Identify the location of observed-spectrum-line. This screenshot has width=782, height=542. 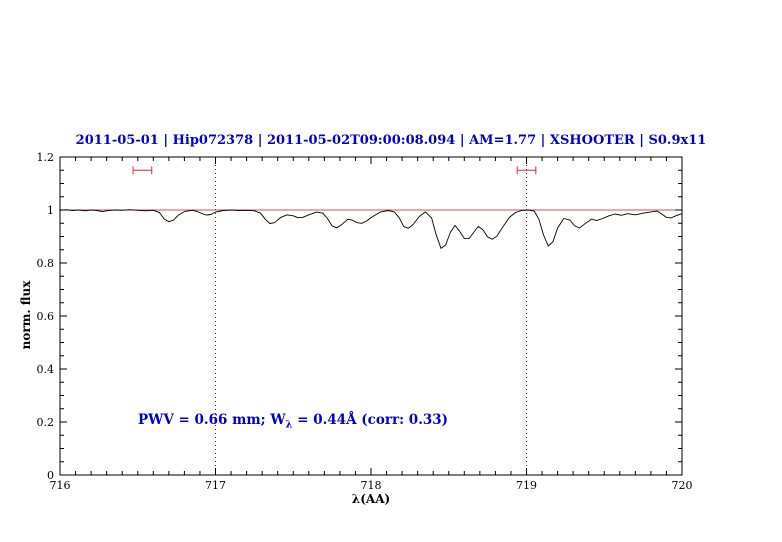
(371, 229).